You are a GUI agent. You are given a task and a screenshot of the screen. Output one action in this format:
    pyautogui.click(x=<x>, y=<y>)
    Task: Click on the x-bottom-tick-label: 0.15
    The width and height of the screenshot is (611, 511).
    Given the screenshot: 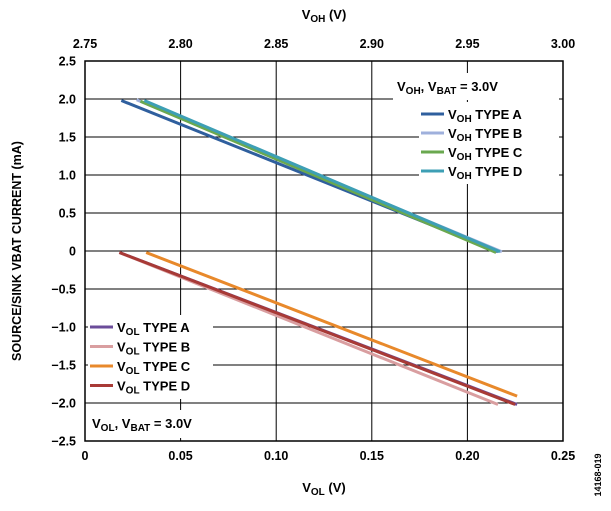 What is the action you would take?
    pyautogui.click(x=372, y=456)
    